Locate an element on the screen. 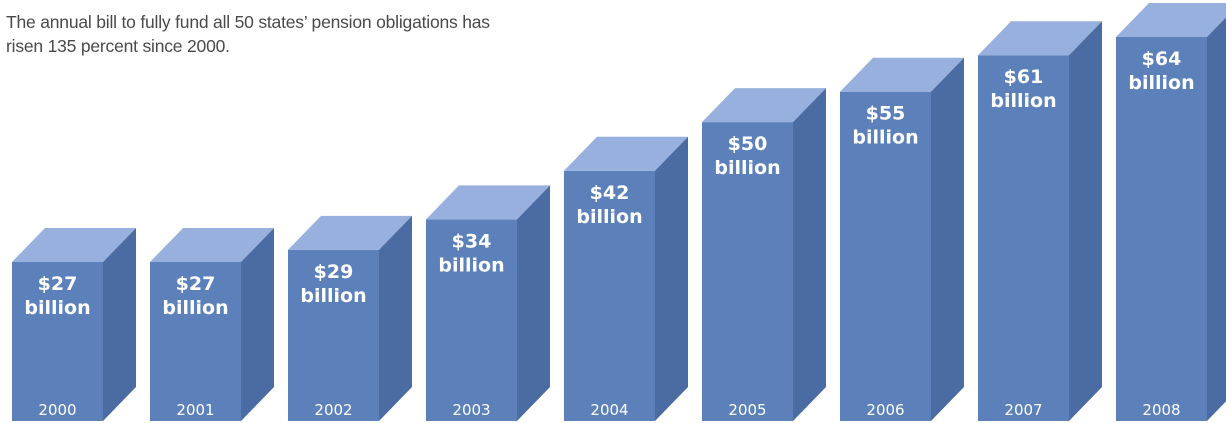 The image size is (1226, 423). bar-year-label: 2002 is located at coordinates (333, 410).